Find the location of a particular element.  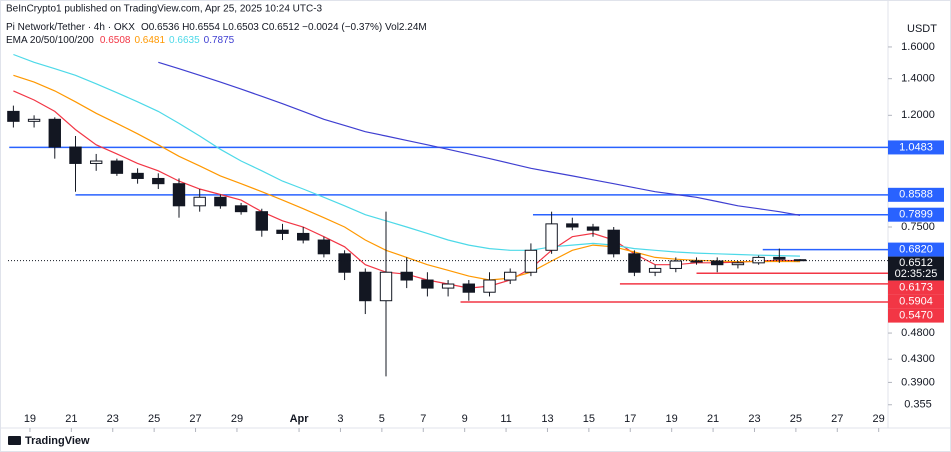

x-tick-label: Apr is located at coordinates (300, 419).